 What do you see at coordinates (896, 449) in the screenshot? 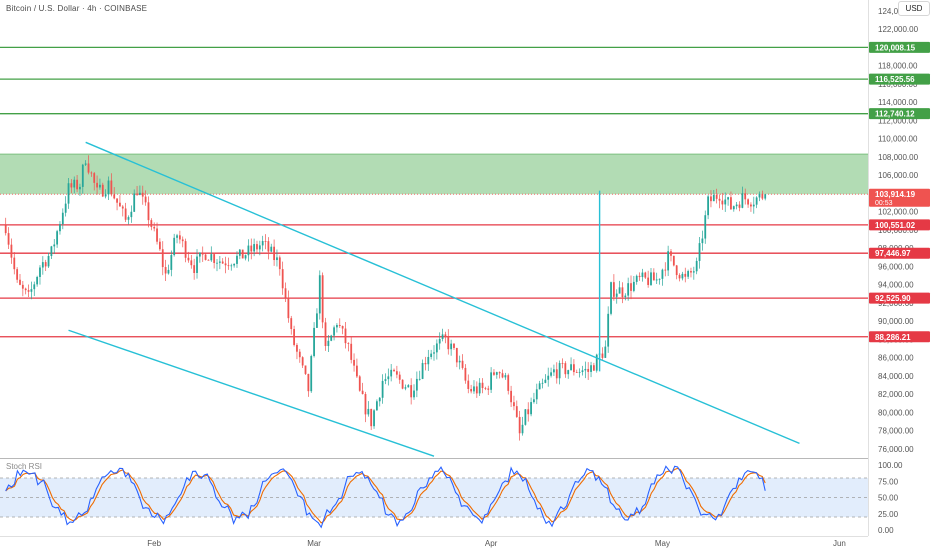
I see `price-tick-label: 76,000.00` at bounding box center [896, 449].